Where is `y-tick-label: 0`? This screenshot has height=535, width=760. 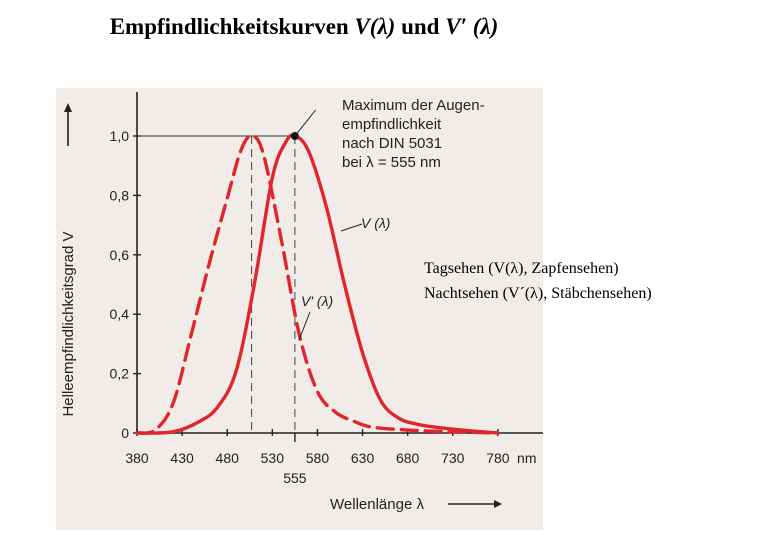
y-tick-label: 0 is located at coordinates (125, 433).